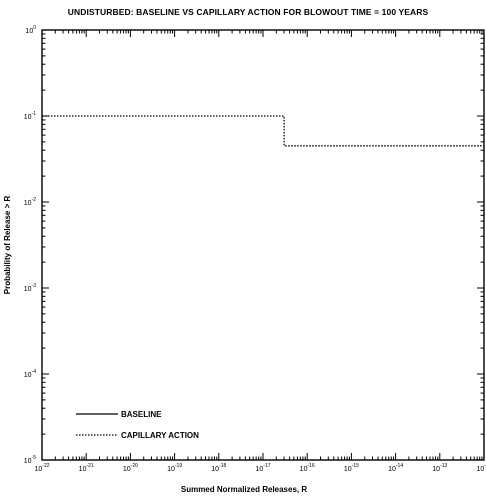 The width and height of the screenshot is (486, 498). What do you see at coordinates (30, 374) in the screenshot?
I see `y-tick-label: 10⁻⁴` at bounding box center [30, 374].